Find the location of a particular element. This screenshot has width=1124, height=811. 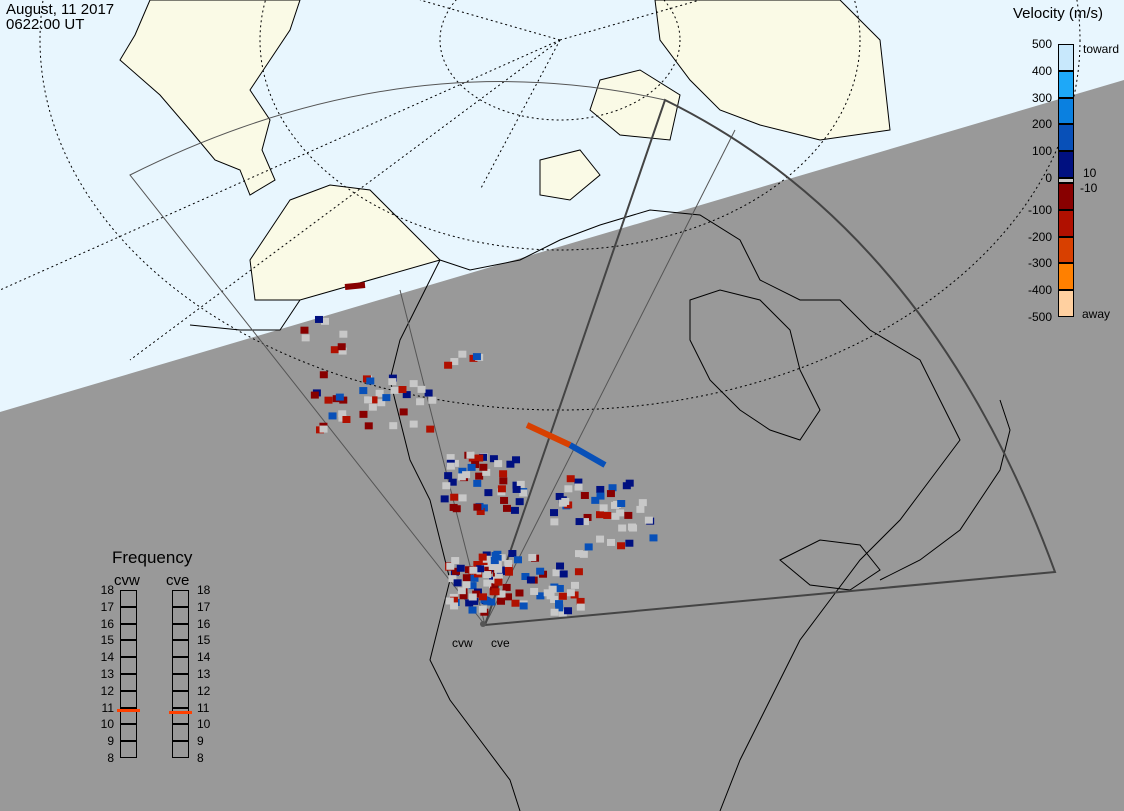

date-label: August, 11 2017 is located at coordinates (60, 9).